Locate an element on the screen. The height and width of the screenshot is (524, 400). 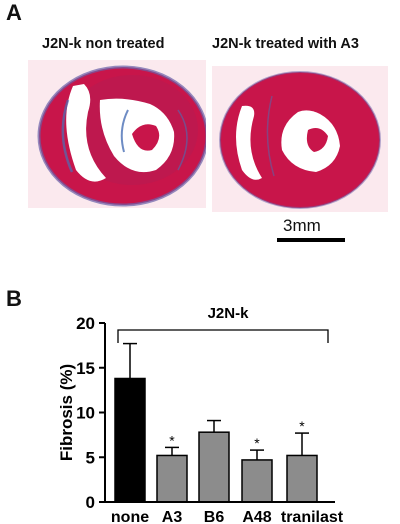
x-tick-label: none is located at coordinates (130, 516).